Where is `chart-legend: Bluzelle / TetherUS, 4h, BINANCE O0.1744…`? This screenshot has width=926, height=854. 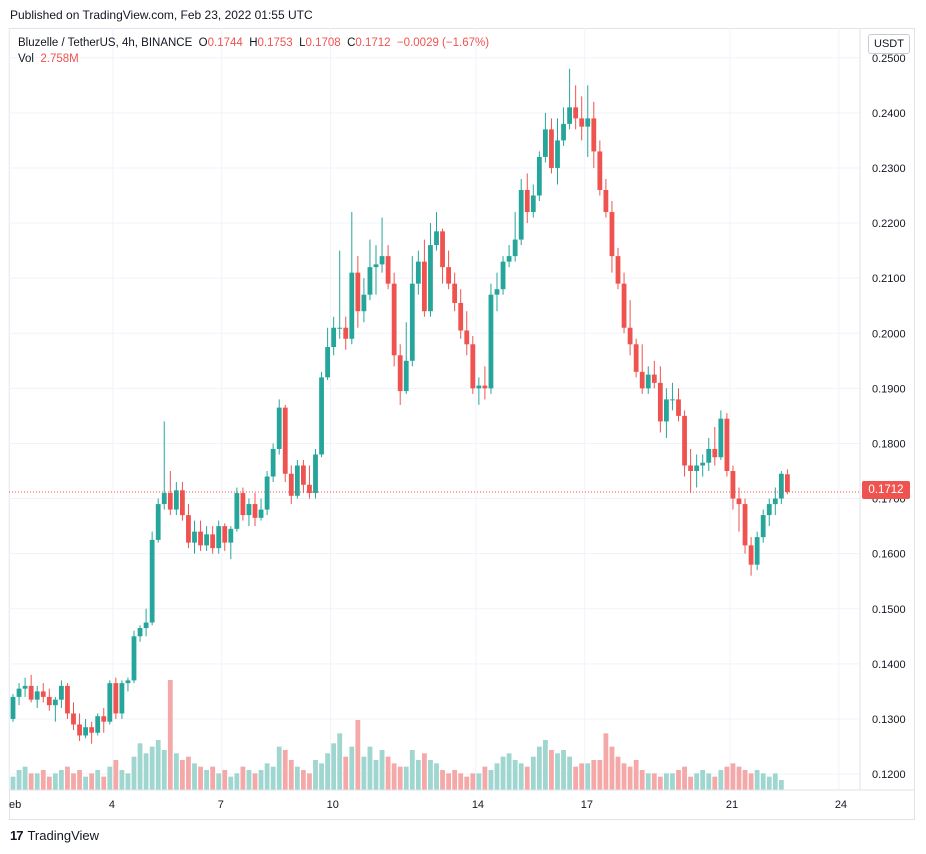
chart-legend: Bluzelle / TetherUS, 4h, BINANCE O0.1744… is located at coordinates (253, 51).